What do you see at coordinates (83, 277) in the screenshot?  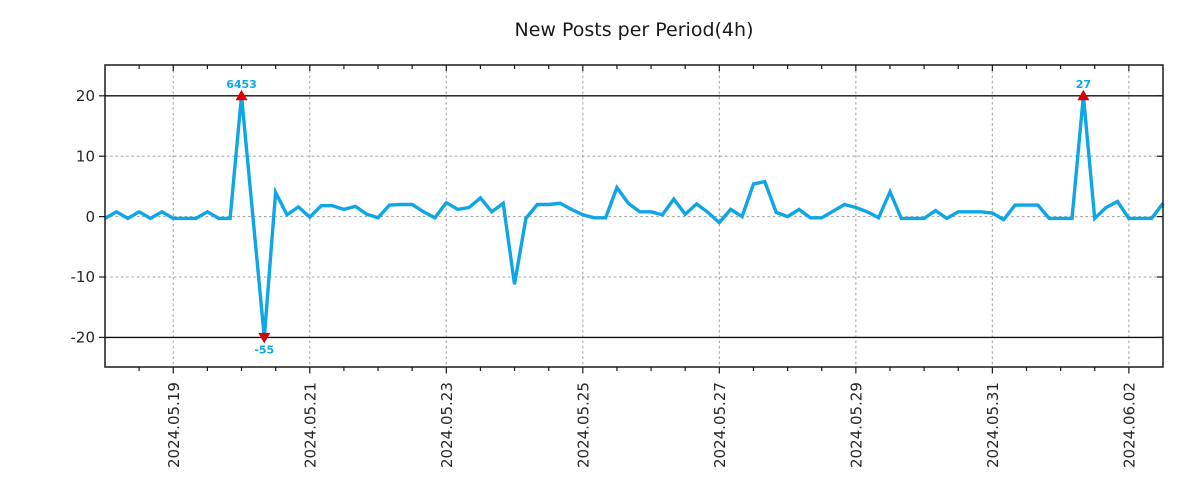 I see `y-tick-label: -10` at bounding box center [83, 277].